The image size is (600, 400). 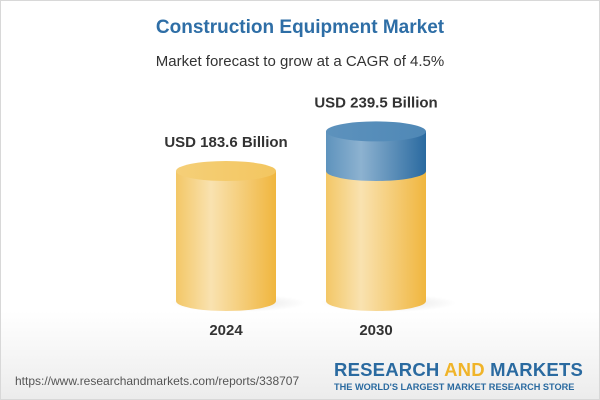 I want to click on cylinder-top-2024, so click(x=226, y=171).